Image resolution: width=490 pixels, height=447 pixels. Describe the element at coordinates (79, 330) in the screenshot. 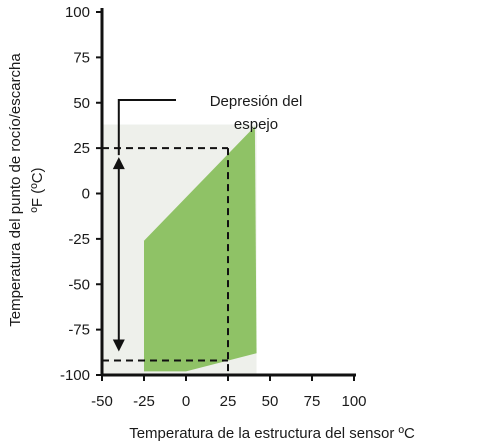

I see `y-tick-label: -75` at that location.